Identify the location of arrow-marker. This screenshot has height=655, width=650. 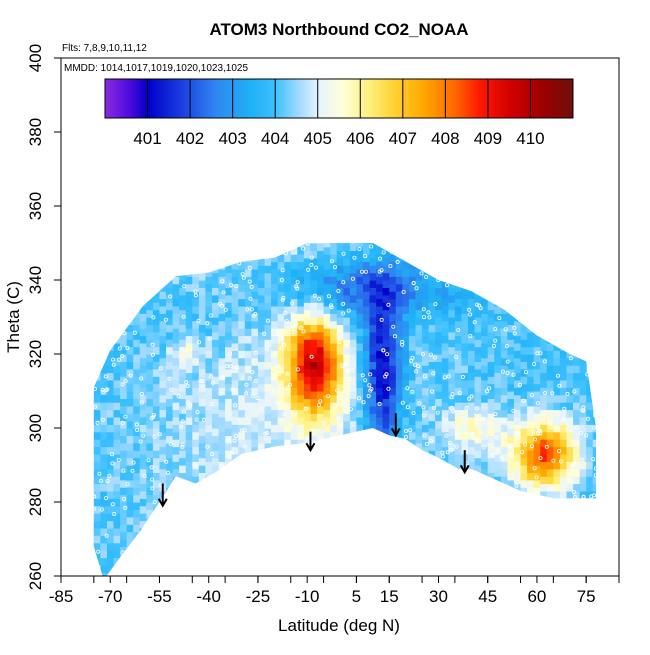
(395, 425).